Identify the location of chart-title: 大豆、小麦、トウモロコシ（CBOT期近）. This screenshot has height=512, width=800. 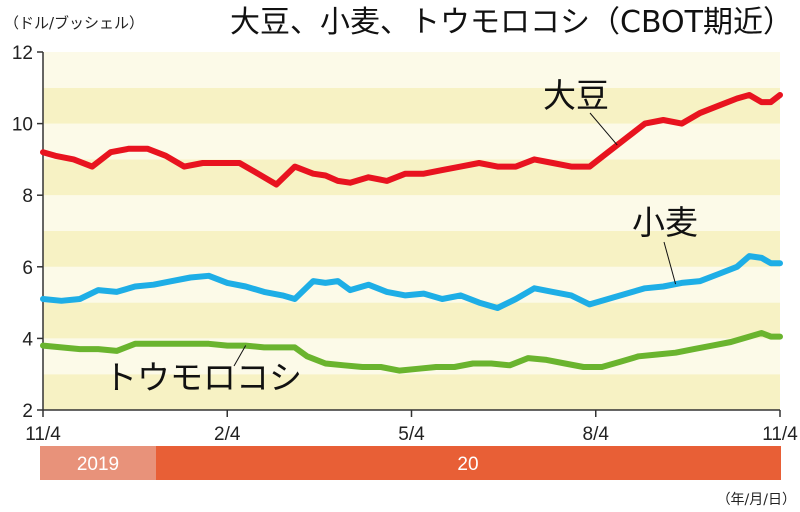
(511, 22).